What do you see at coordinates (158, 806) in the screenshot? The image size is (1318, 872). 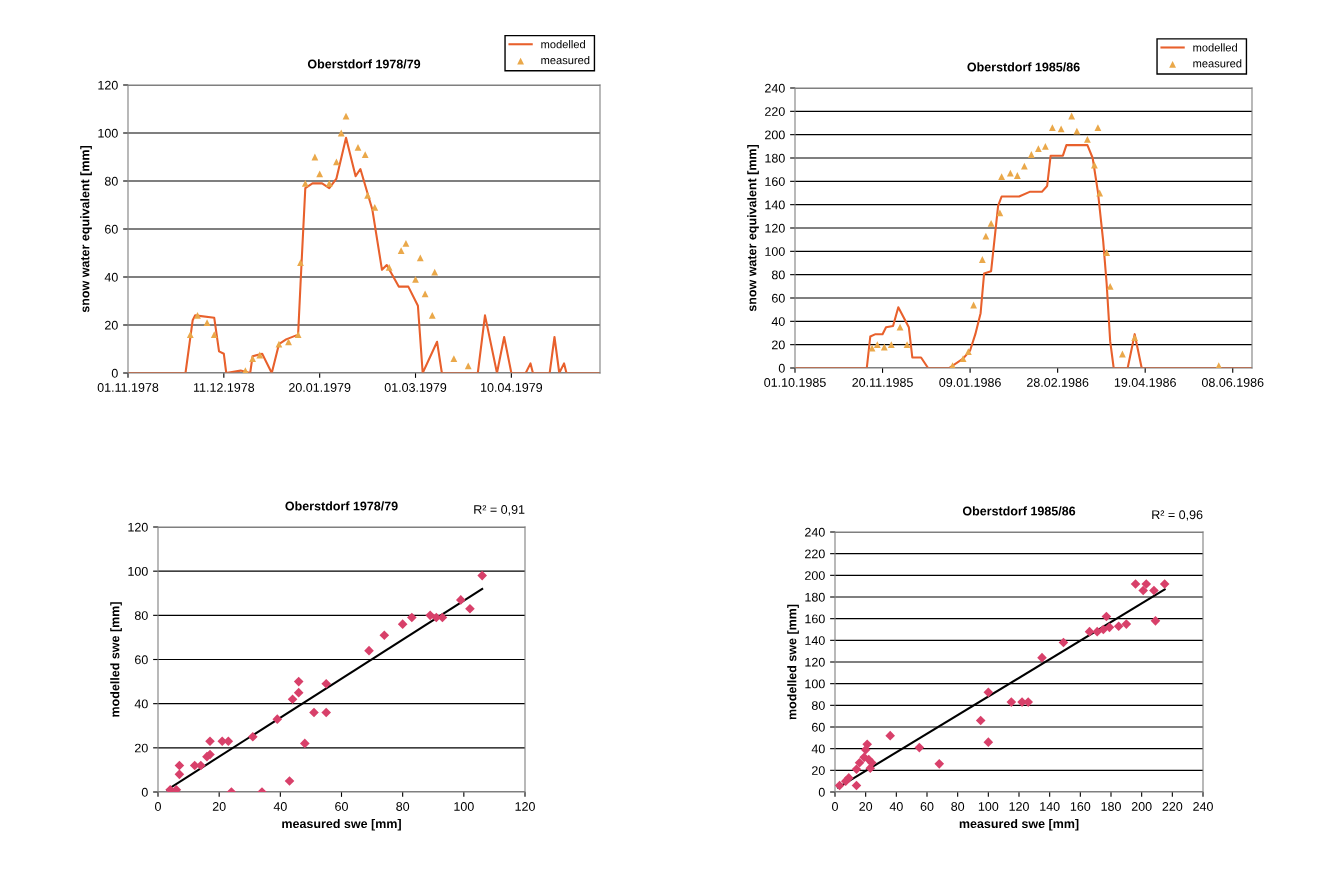 I see `x-tick-label: 0` at bounding box center [158, 806].